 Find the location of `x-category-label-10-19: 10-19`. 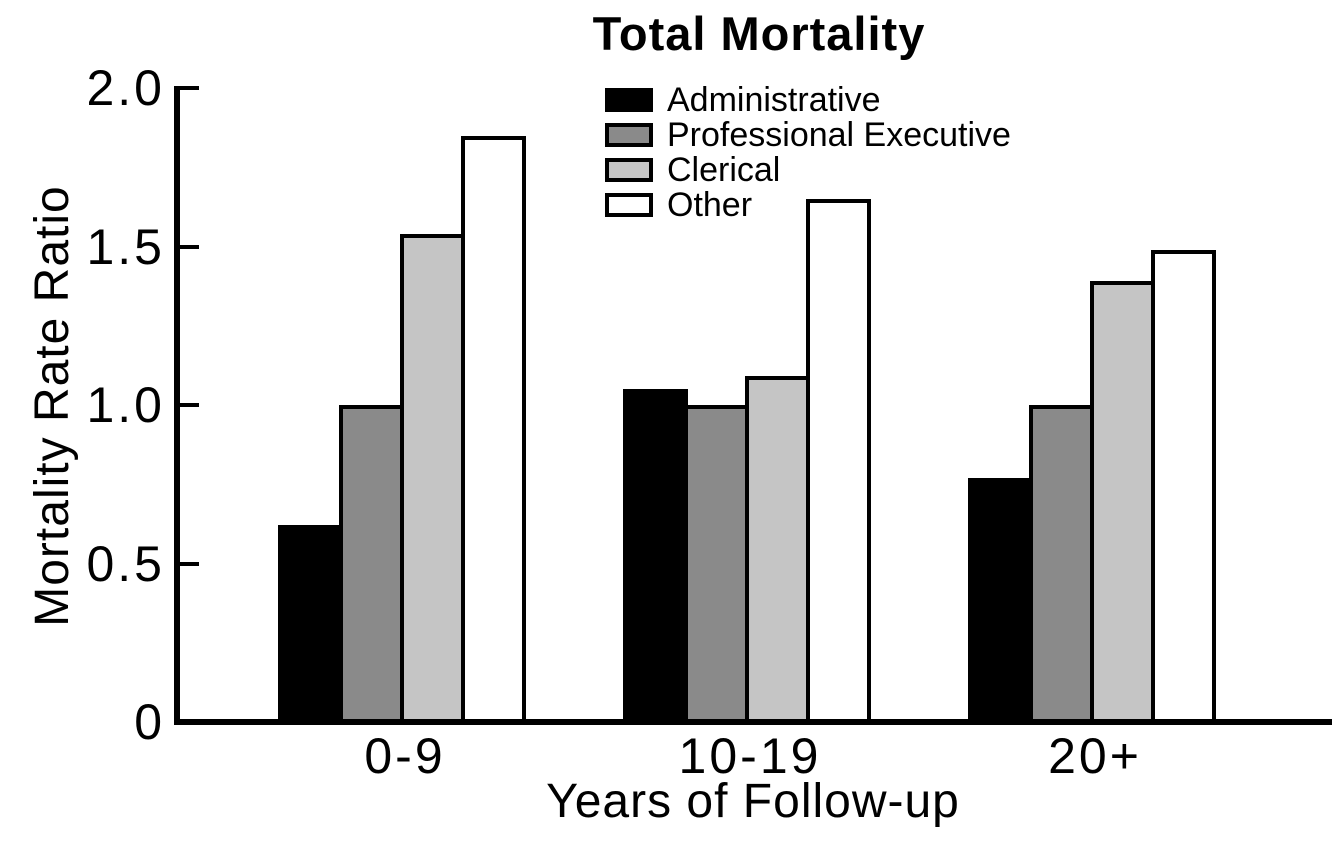

x-category-label-10-19: 10-19 is located at coordinates (750, 756).